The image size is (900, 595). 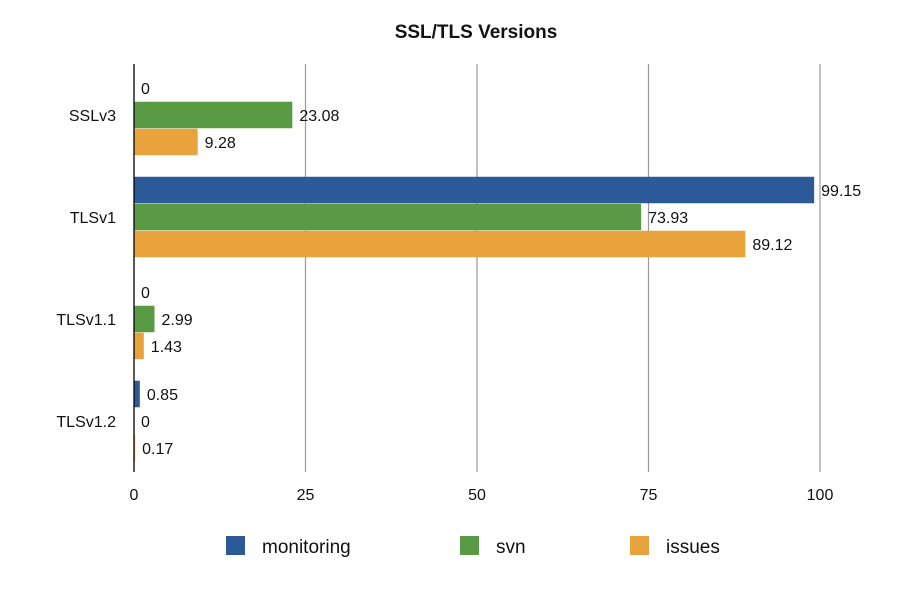 What do you see at coordinates (649, 495) in the screenshot?
I see `x-tick-label-75: 75` at bounding box center [649, 495].